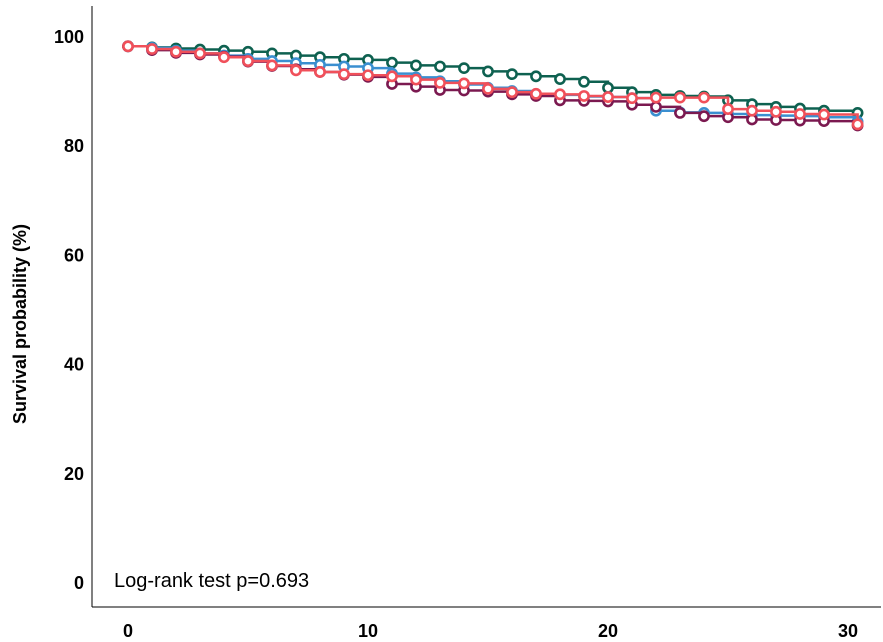  What do you see at coordinates (69, 310) in the screenshot?
I see `y-tick-labels: 0 20 40 60 80 100` at bounding box center [69, 310].